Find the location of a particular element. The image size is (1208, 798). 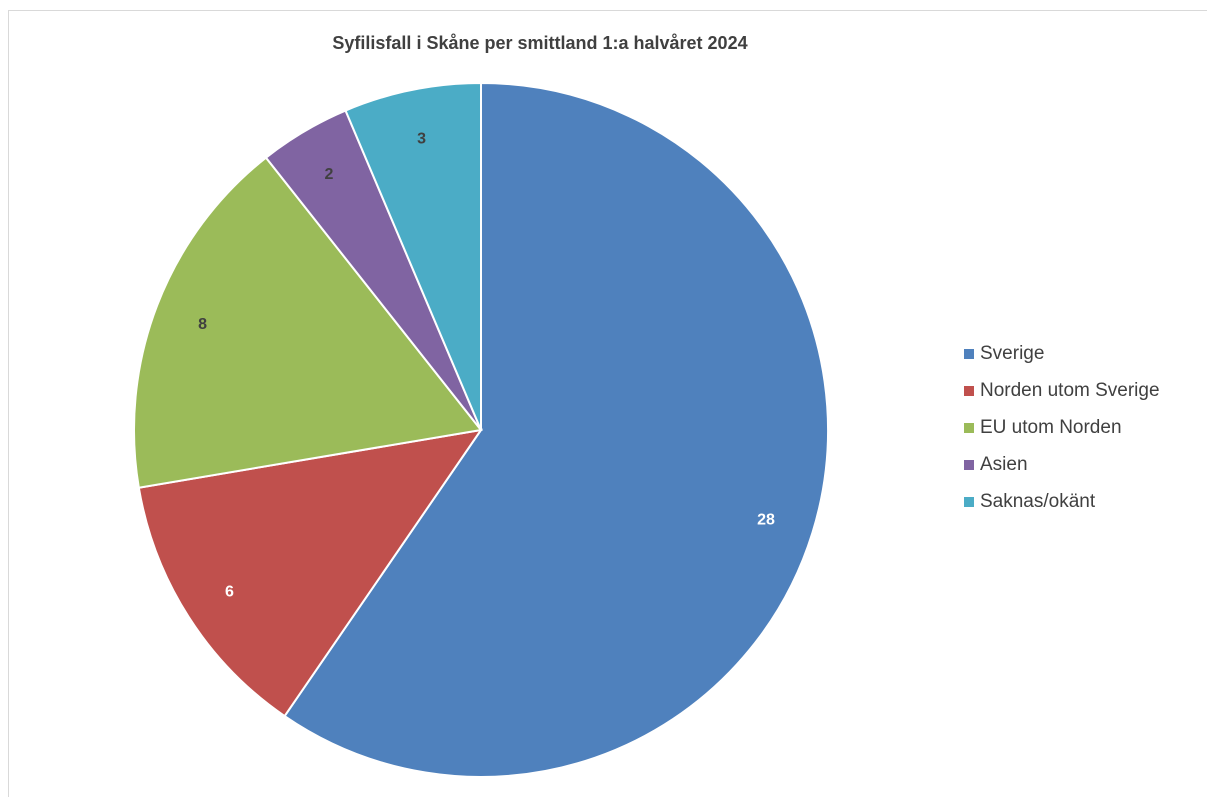

pie-slice-norden-utom-sverige is located at coordinates (310, 573).